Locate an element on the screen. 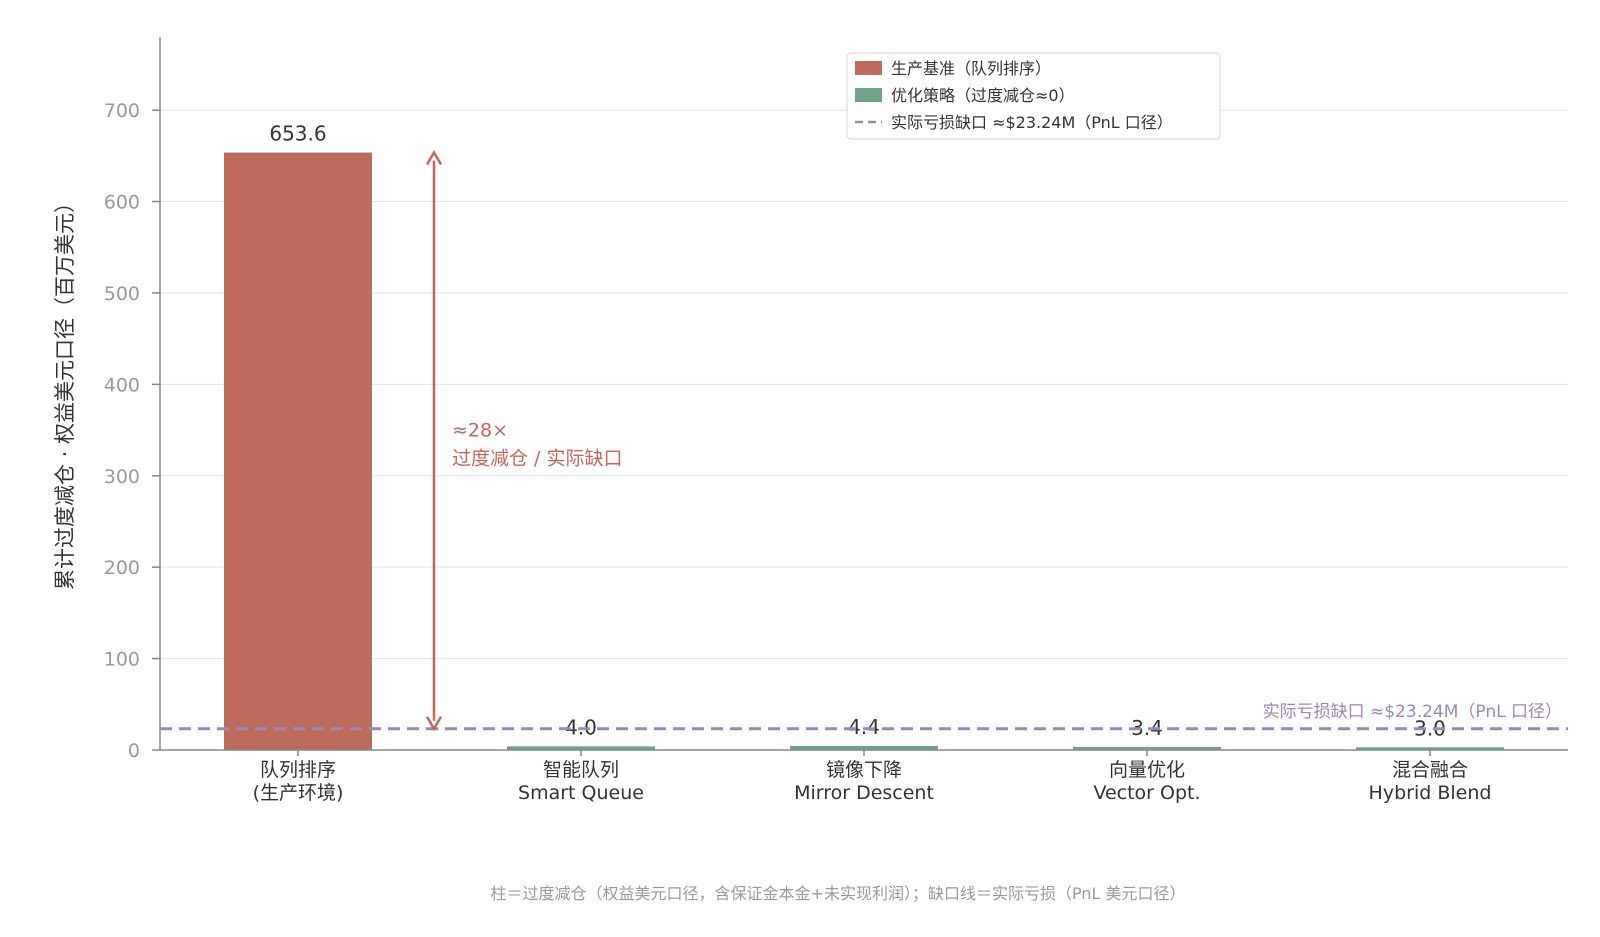  reference-line-label: 实际亏损缺口 ≈$23.24M（PnL 口径） is located at coordinates (1412, 712).